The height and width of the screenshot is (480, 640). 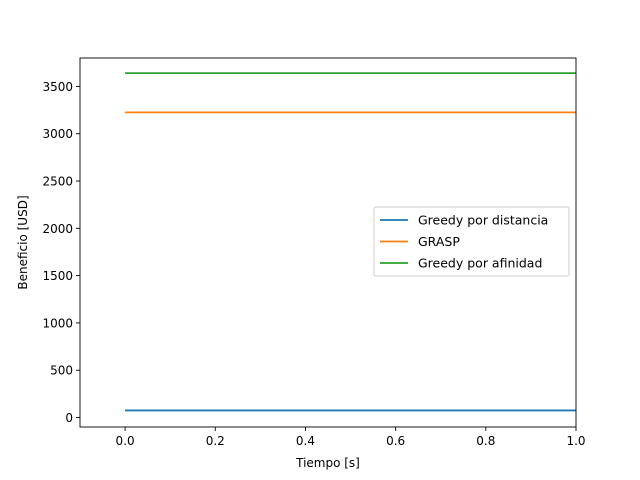 What do you see at coordinates (395, 441) in the screenshot?
I see `x-tick-label: 0.6` at bounding box center [395, 441].